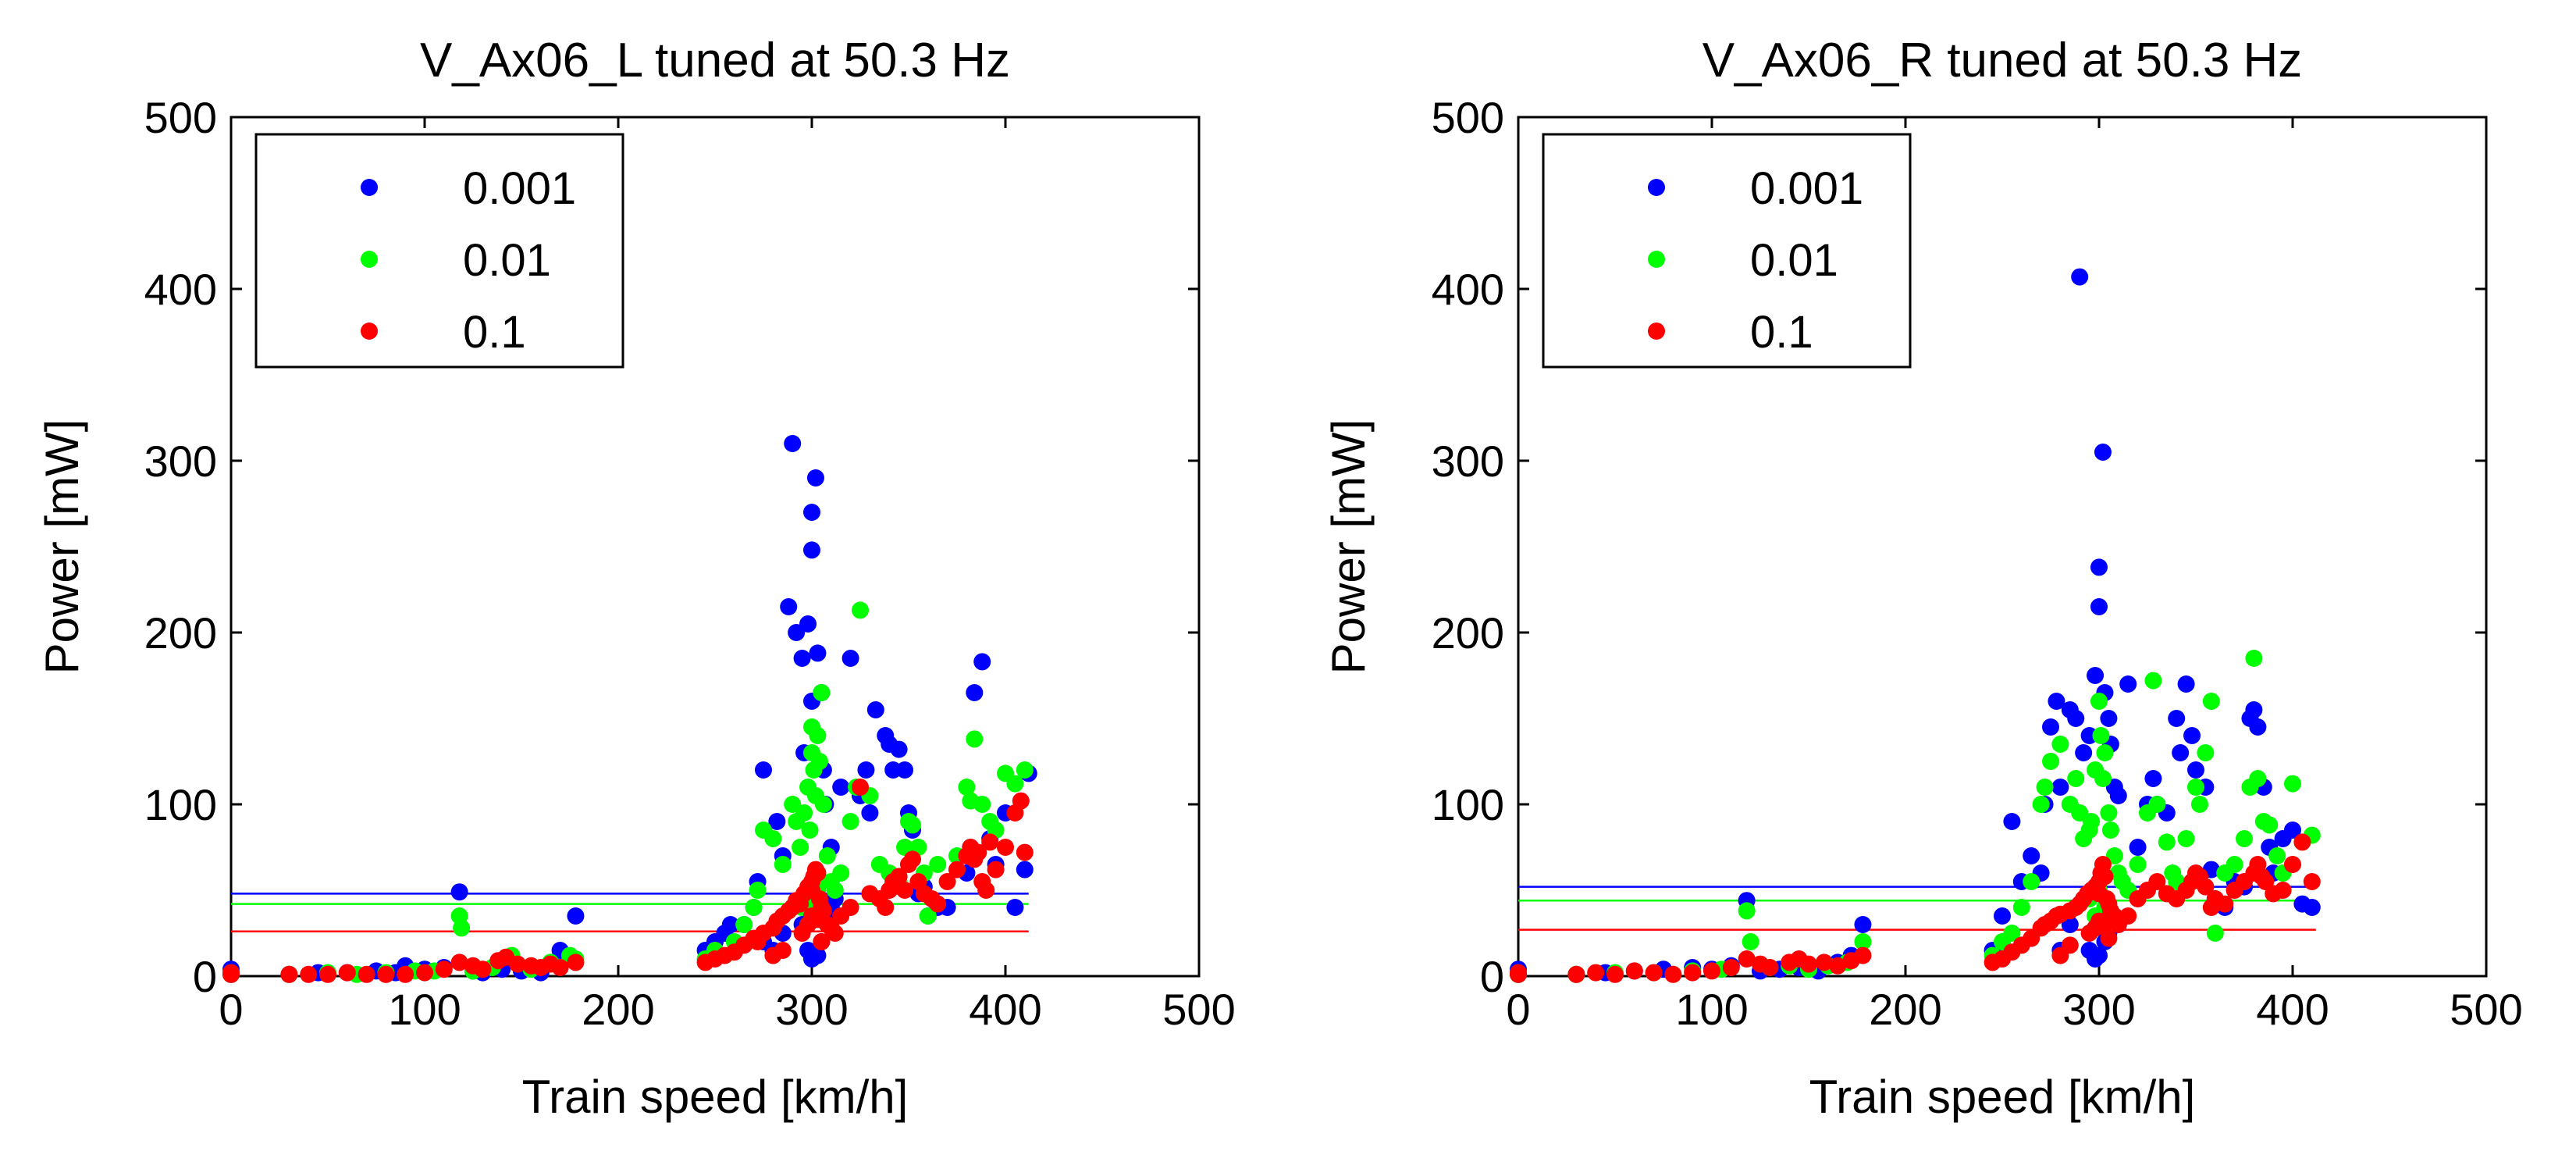 The width and height of the screenshot is (2576, 1169). I want to click on y-tick-label: 100, so click(1468, 804).